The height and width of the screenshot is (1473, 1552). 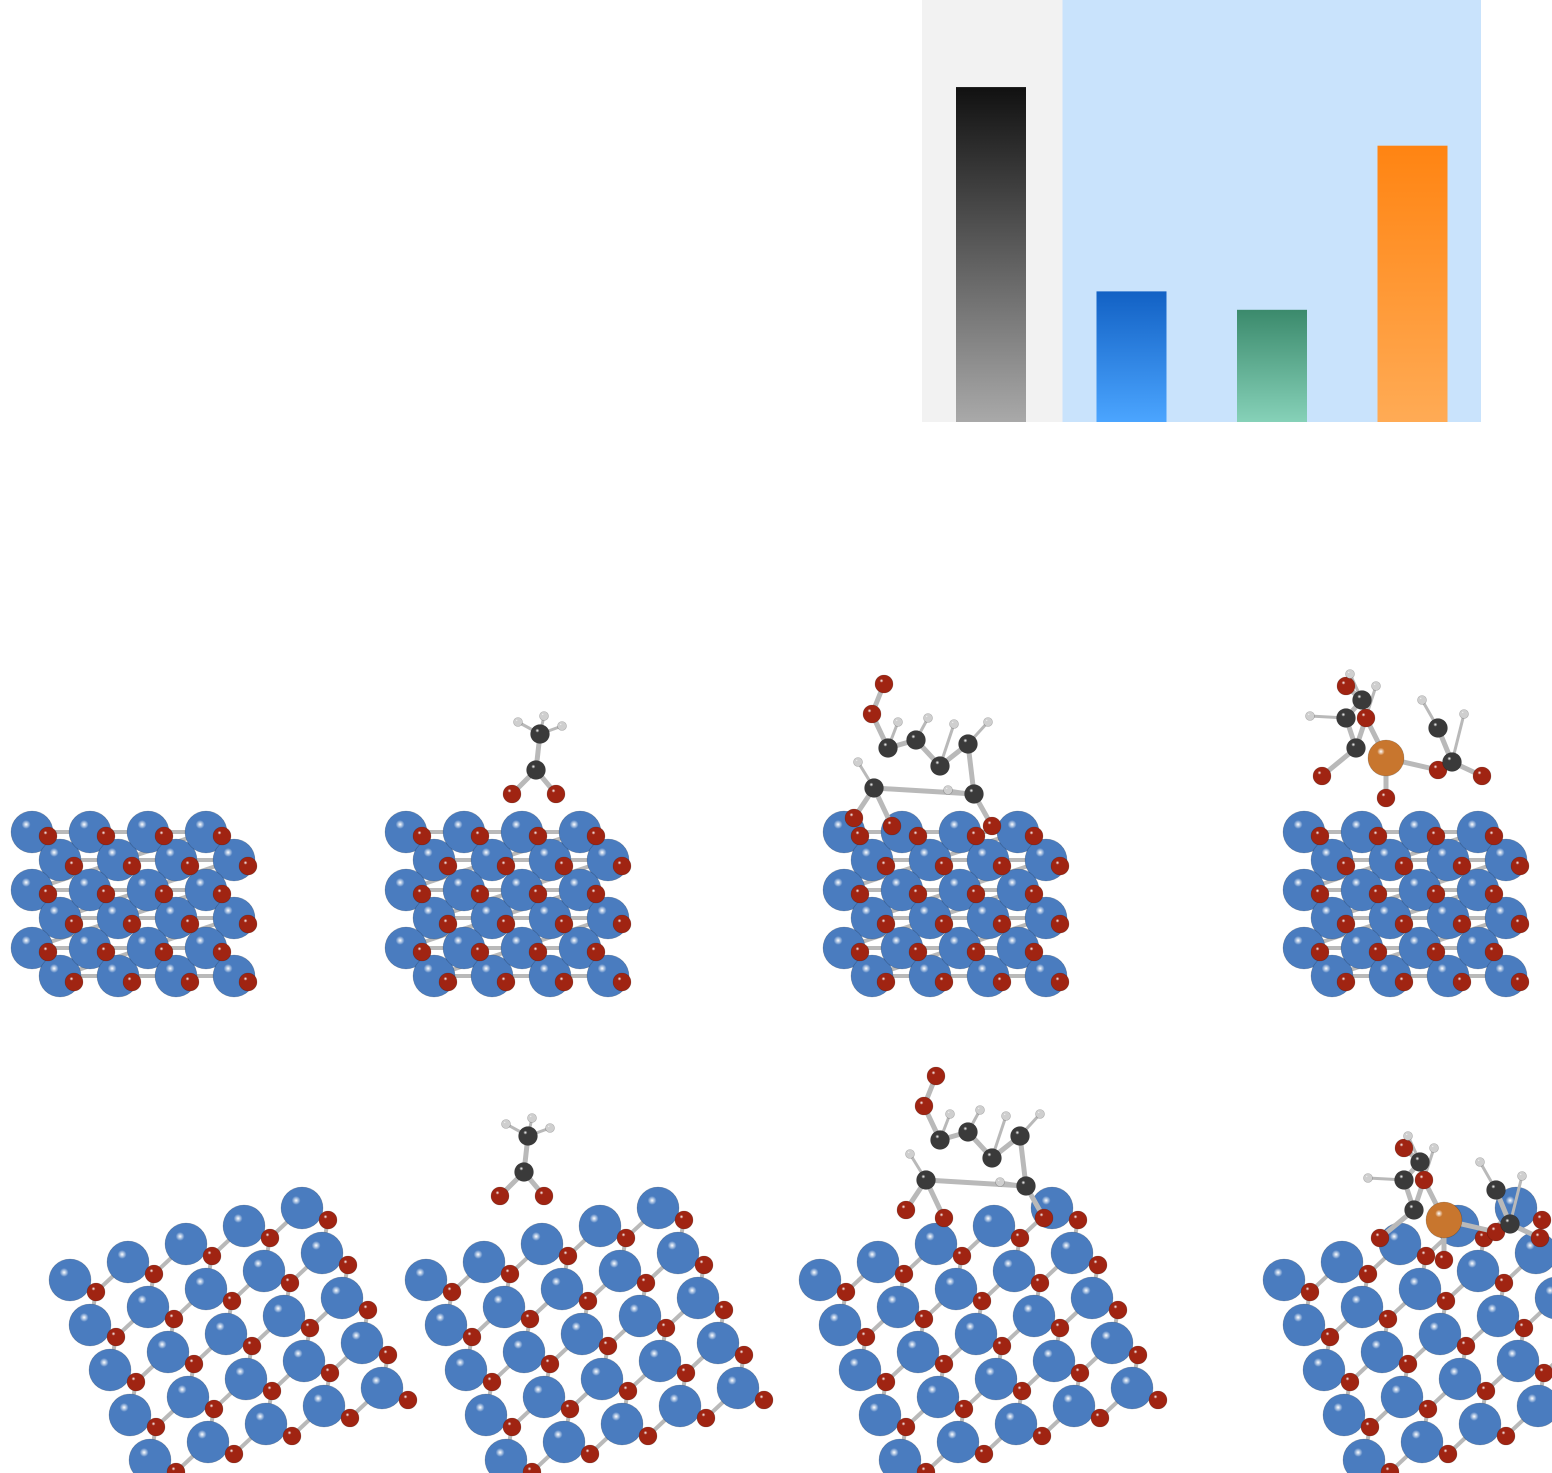 I want to click on structure-4-side-dopant-acetate, so click(x=1406, y=833).